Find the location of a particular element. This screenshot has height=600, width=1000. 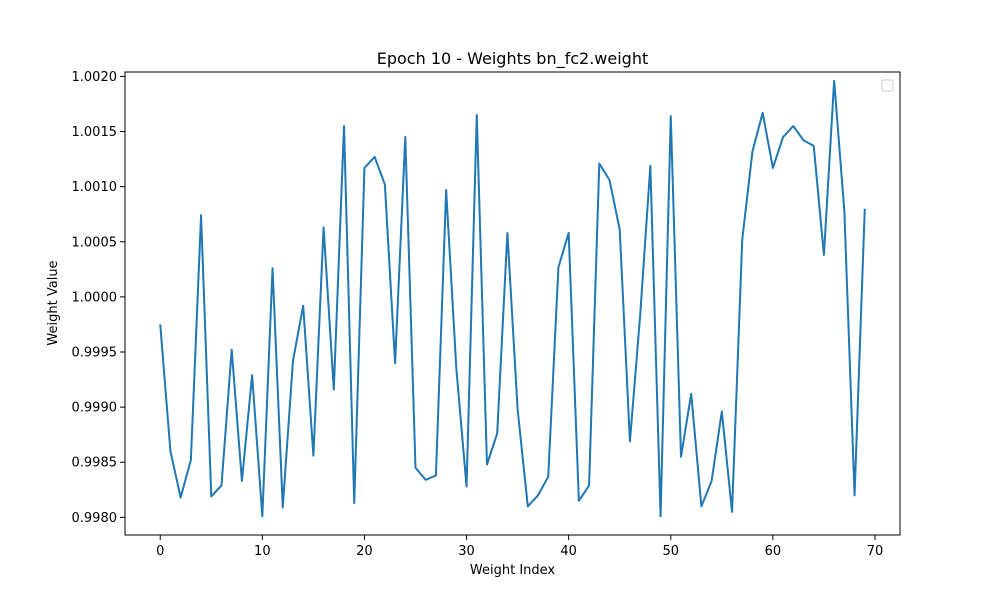

y-tick-label: 1.0000 is located at coordinates (95, 297).